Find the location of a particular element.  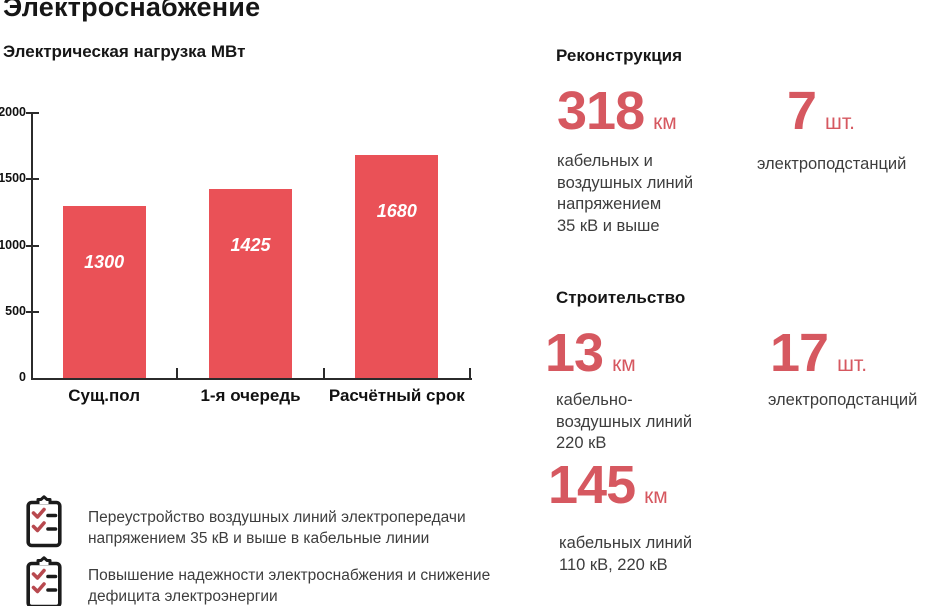

stat-construction-cable-air-lines: 13 км кабельно- воздушных линий 220 кВ is located at coordinates (645, 389).